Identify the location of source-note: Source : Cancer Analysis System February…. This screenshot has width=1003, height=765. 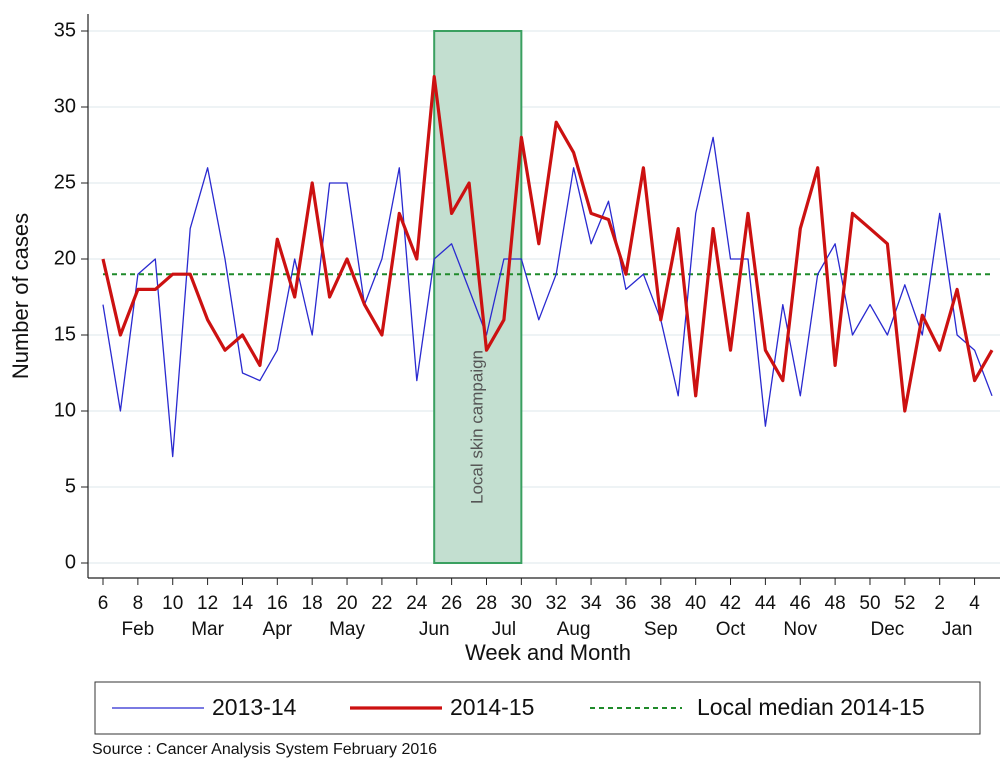
(264, 749).